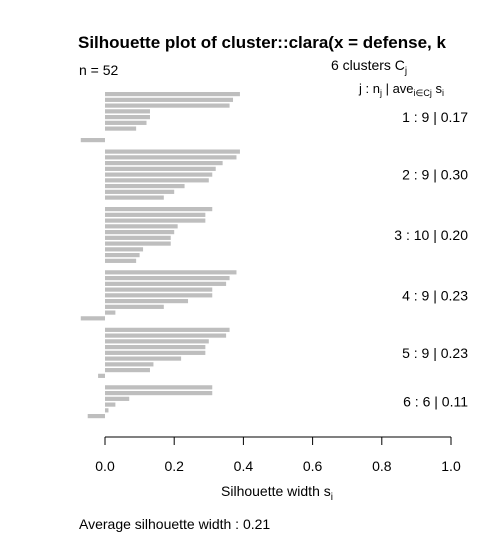  Describe the element at coordinates (174, 466) in the screenshot. I see `x-tick-label: 0.2` at that location.